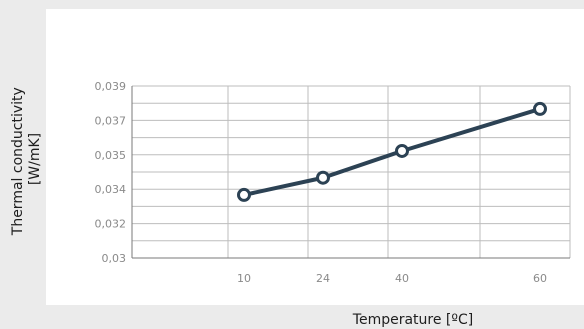 Image resolution: width=584 pixels, height=329 pixels. I want to click on x-axis-title: Temperature [ºC], so click(412, 320).